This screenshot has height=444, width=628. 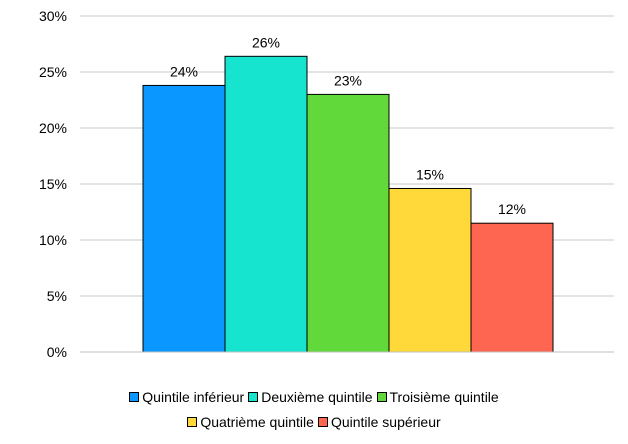 I want to click on bar-data-label: 26%, so click(x=266, y=42).